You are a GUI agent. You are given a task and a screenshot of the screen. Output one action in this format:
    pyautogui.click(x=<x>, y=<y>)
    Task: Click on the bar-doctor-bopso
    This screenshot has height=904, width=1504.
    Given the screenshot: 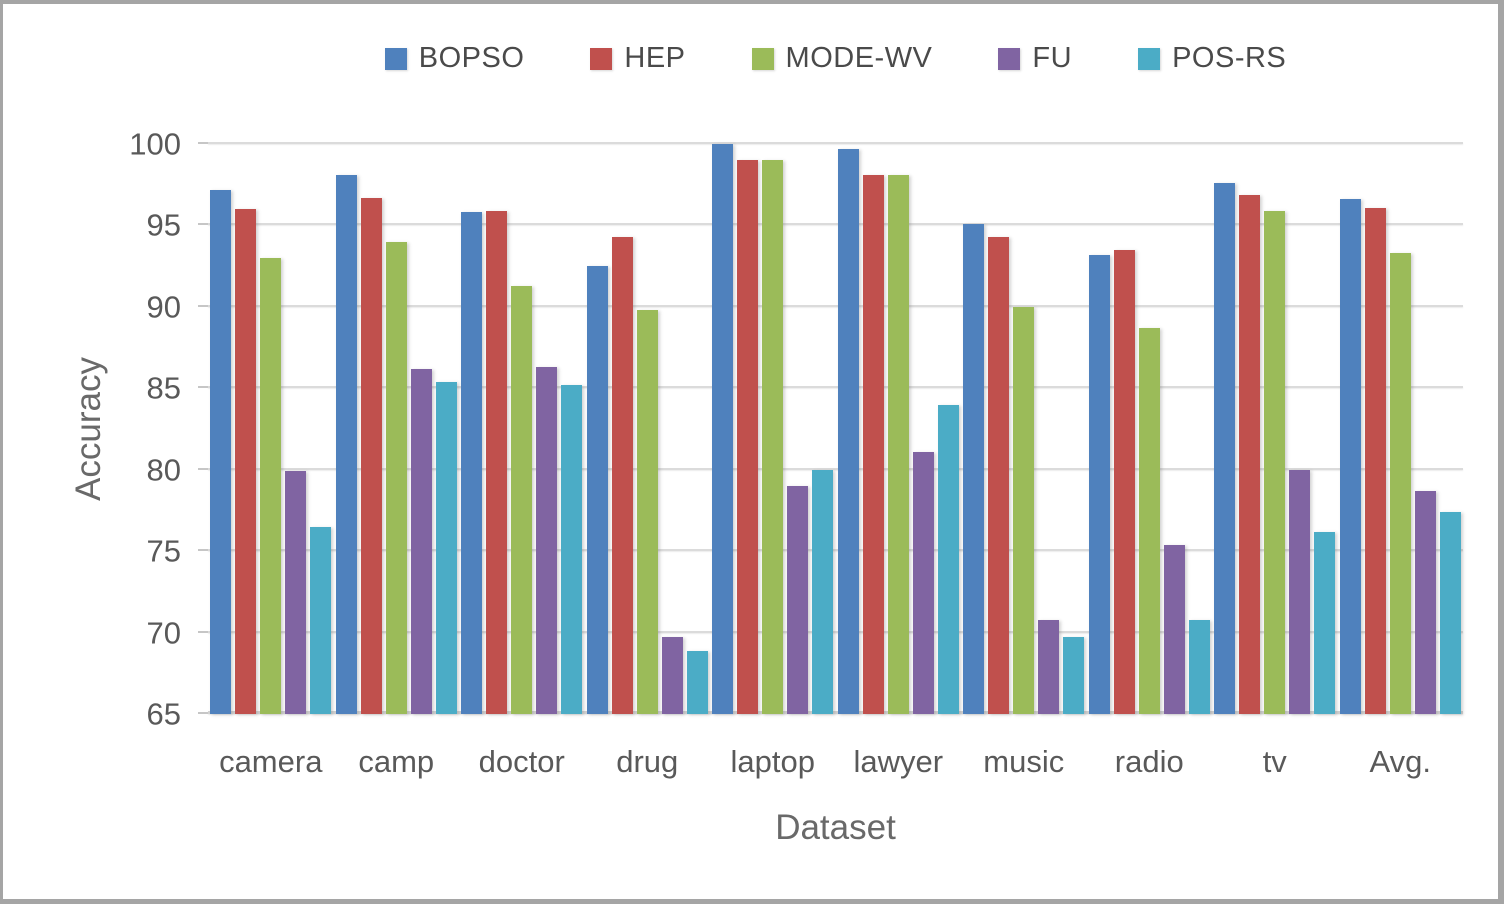 What is the action you would take?
    pyautogui.click(x=472, y=463)
    